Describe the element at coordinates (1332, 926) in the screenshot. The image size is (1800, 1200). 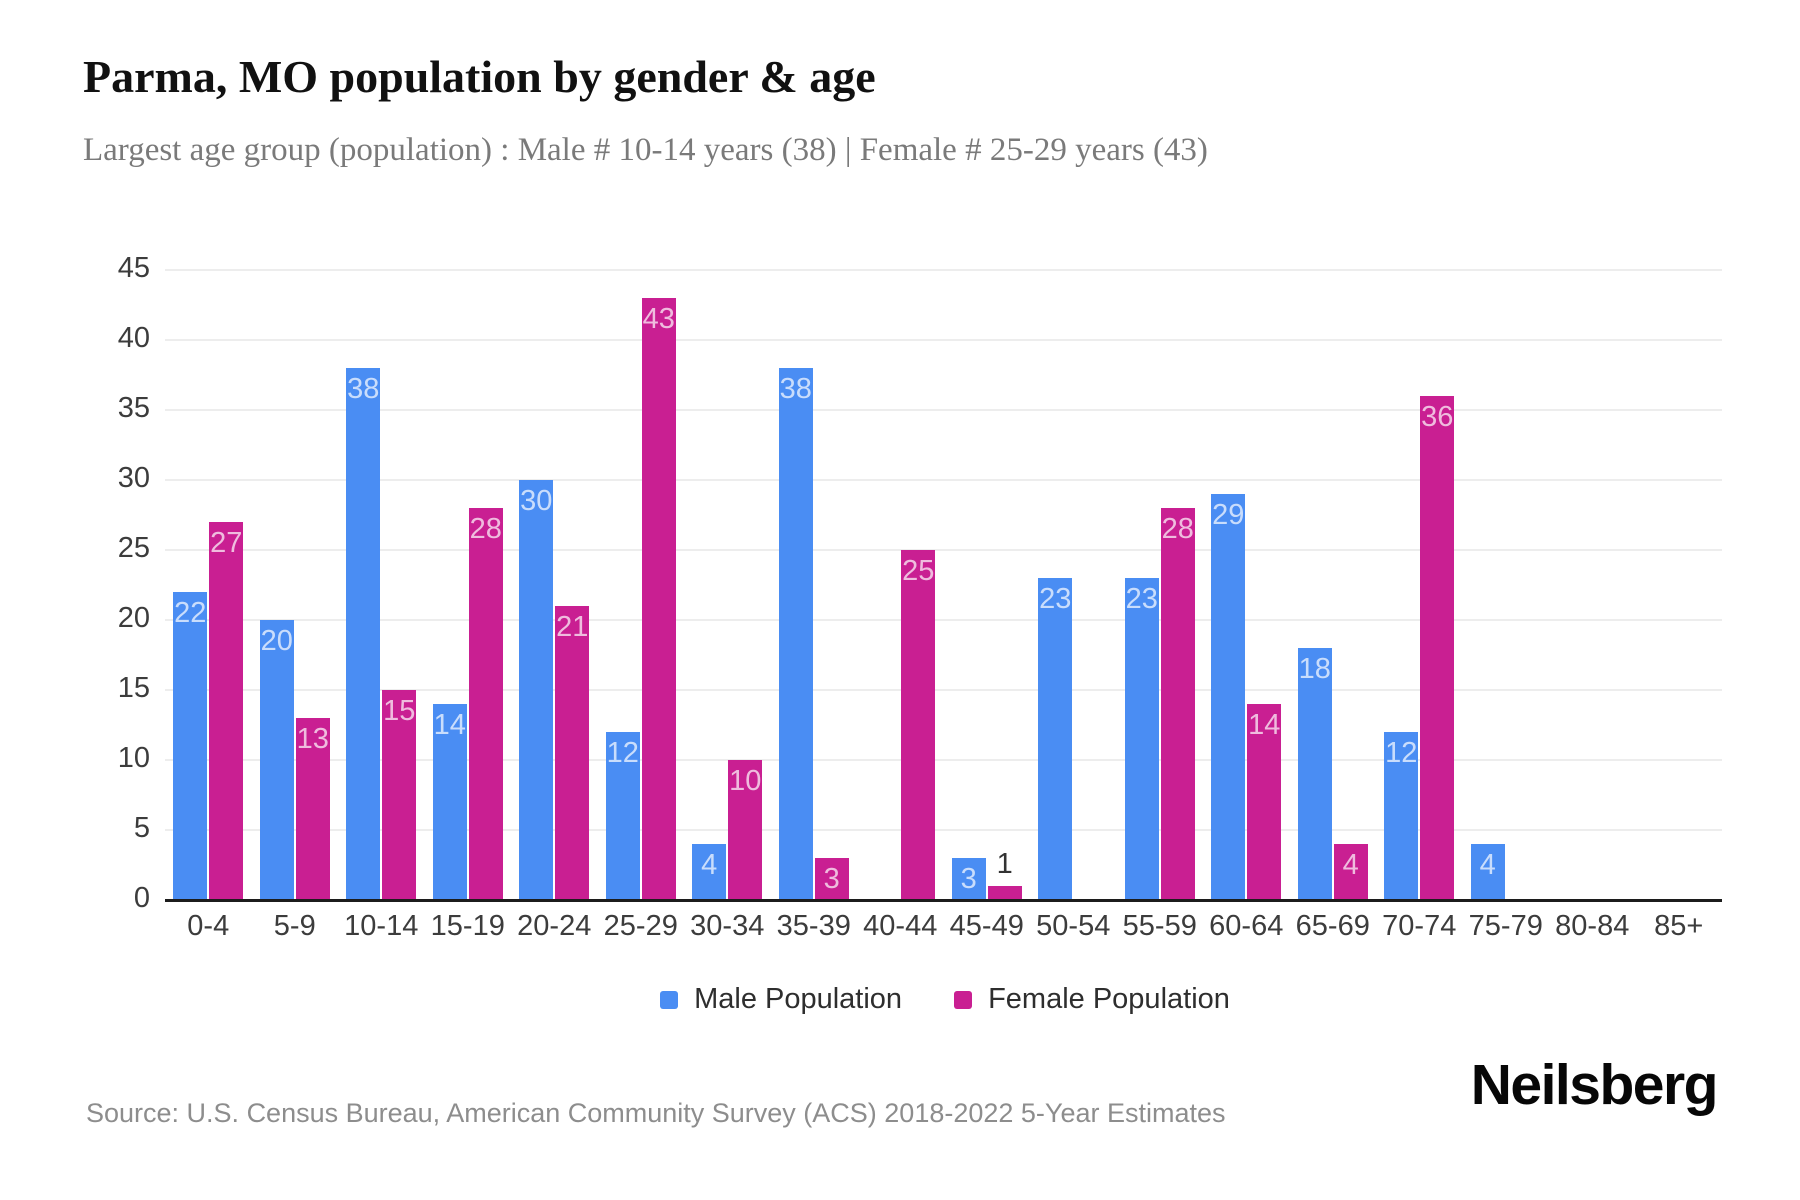
I see `x-axis-tick-label-65-69: 65-69` at that location.